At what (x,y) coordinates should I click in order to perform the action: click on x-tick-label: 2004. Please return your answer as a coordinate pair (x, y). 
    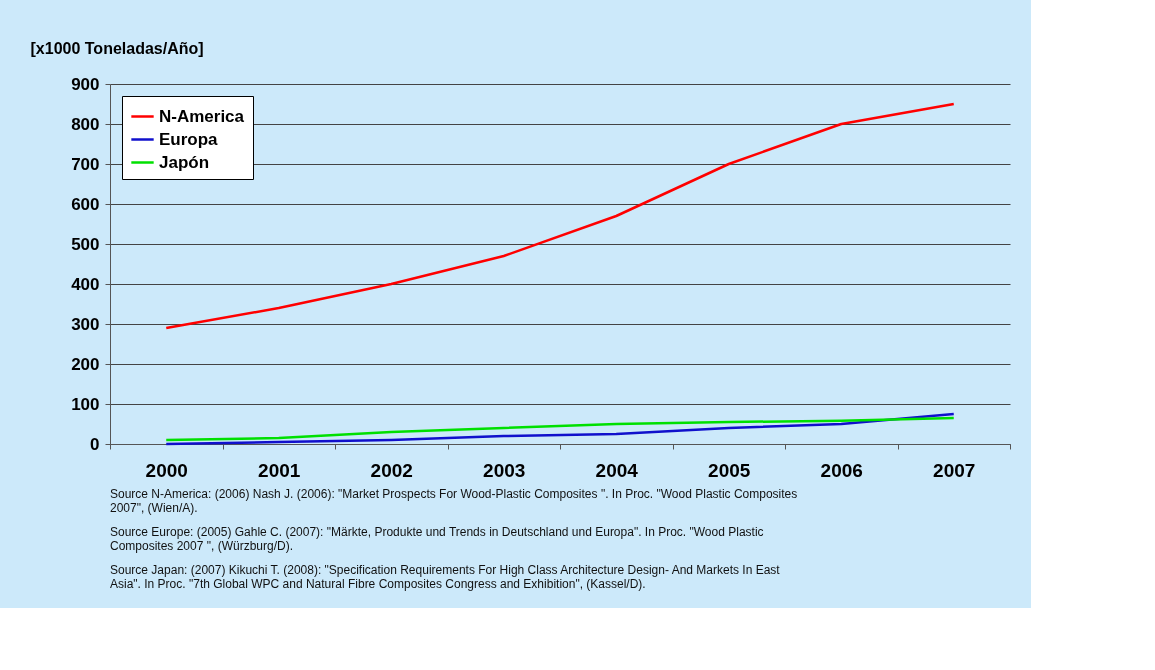
    Looking at the image, I should click on (617, 470).